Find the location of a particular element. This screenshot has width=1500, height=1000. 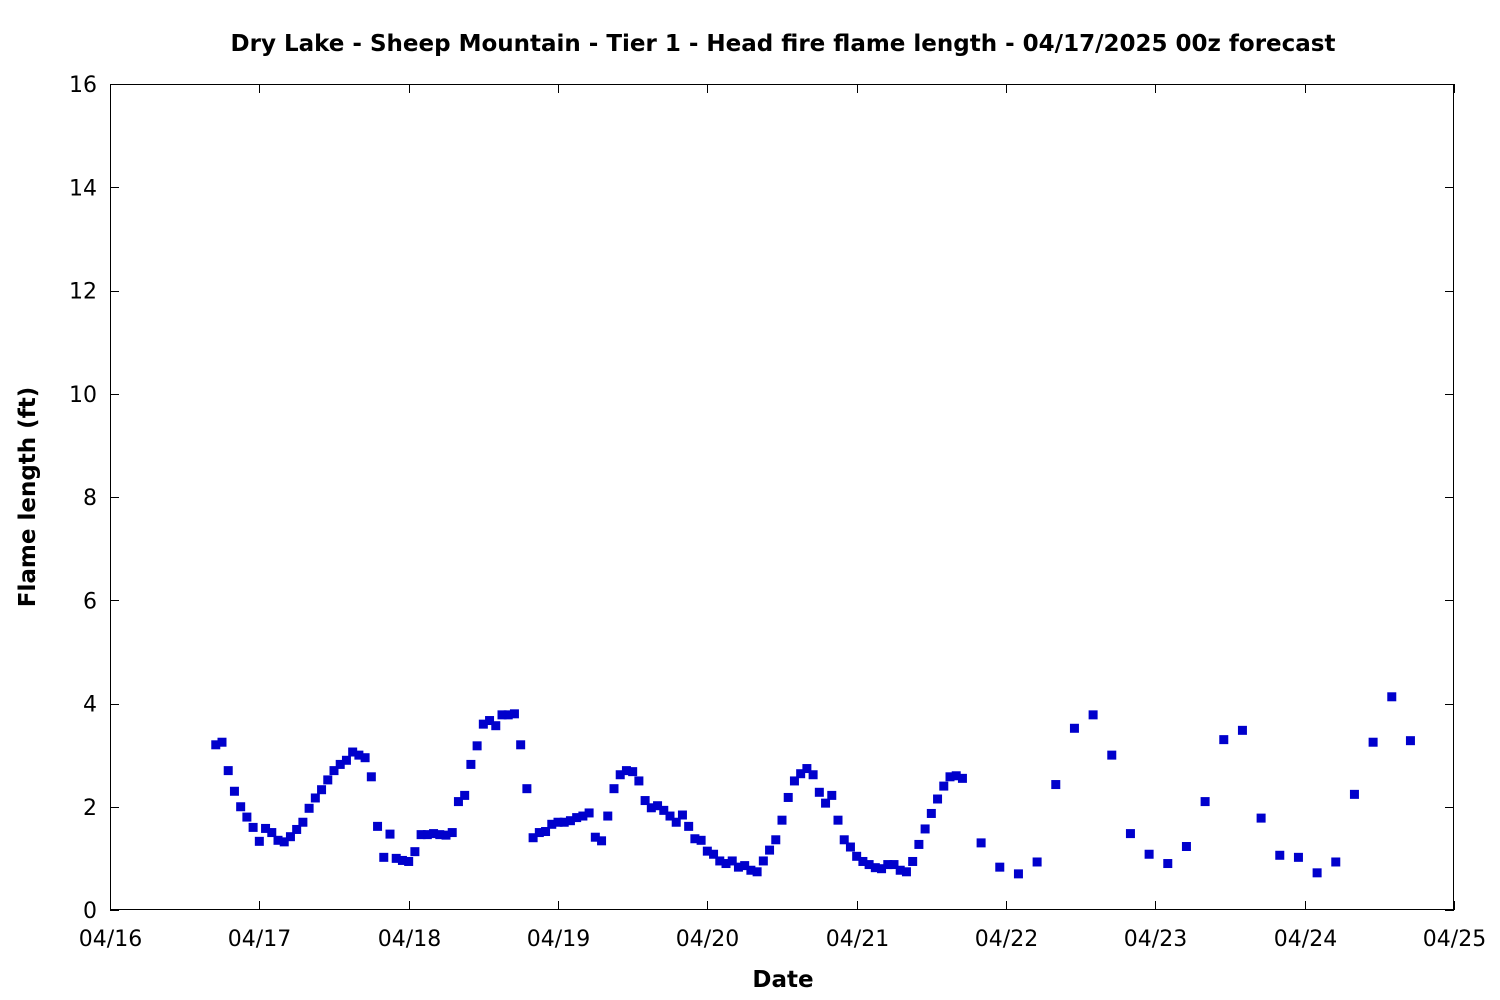

x-tick-label: 04/19 is located at coordinates (558, 939).